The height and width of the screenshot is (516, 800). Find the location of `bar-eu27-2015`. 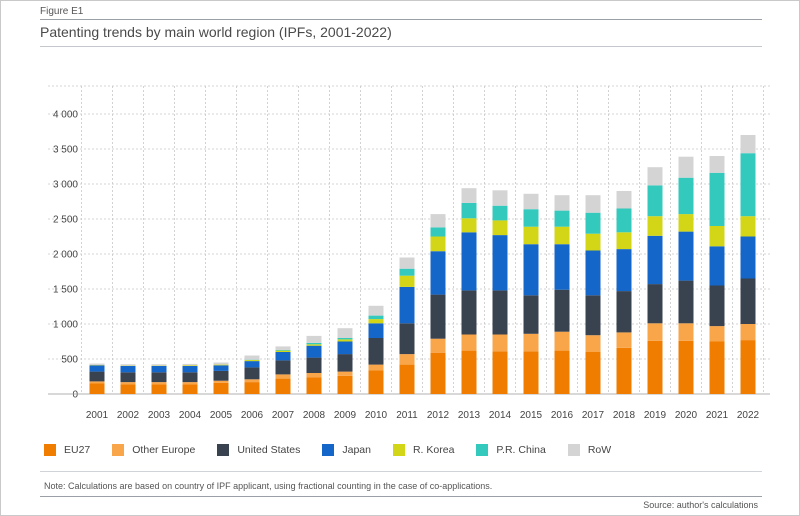

bar-eu27-2015 is located at coordinates (531, 372).